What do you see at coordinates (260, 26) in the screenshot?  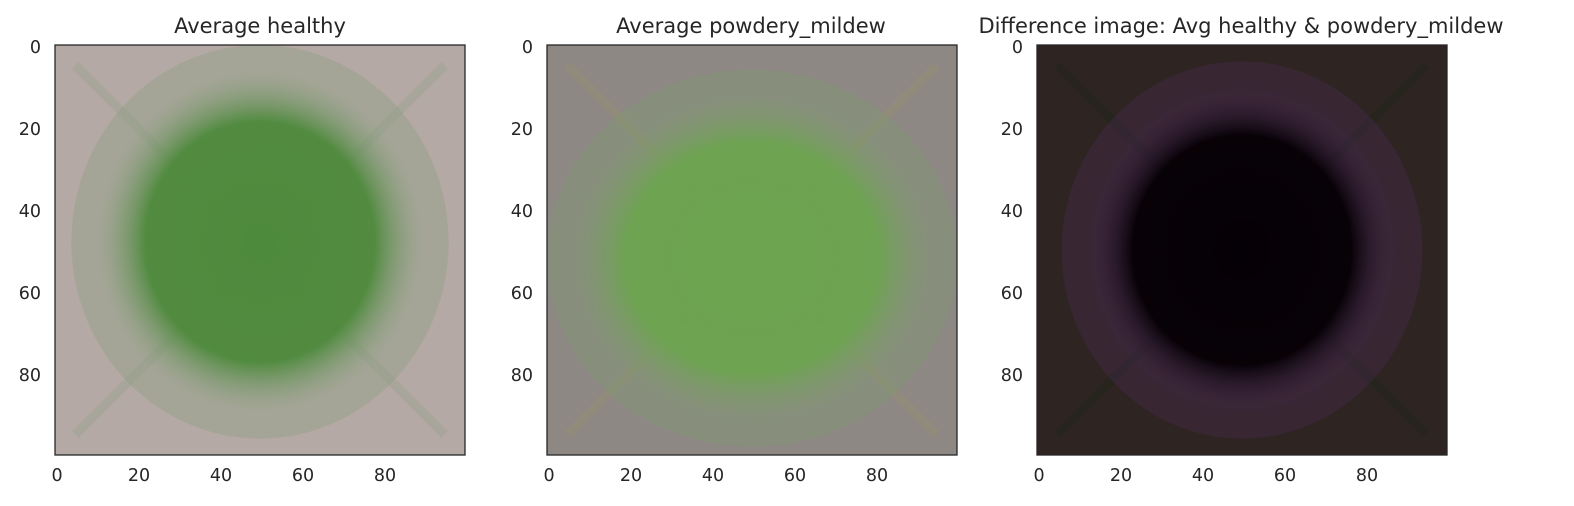 I see `panel-title: Average healthy` at bounding box center [260, 26].